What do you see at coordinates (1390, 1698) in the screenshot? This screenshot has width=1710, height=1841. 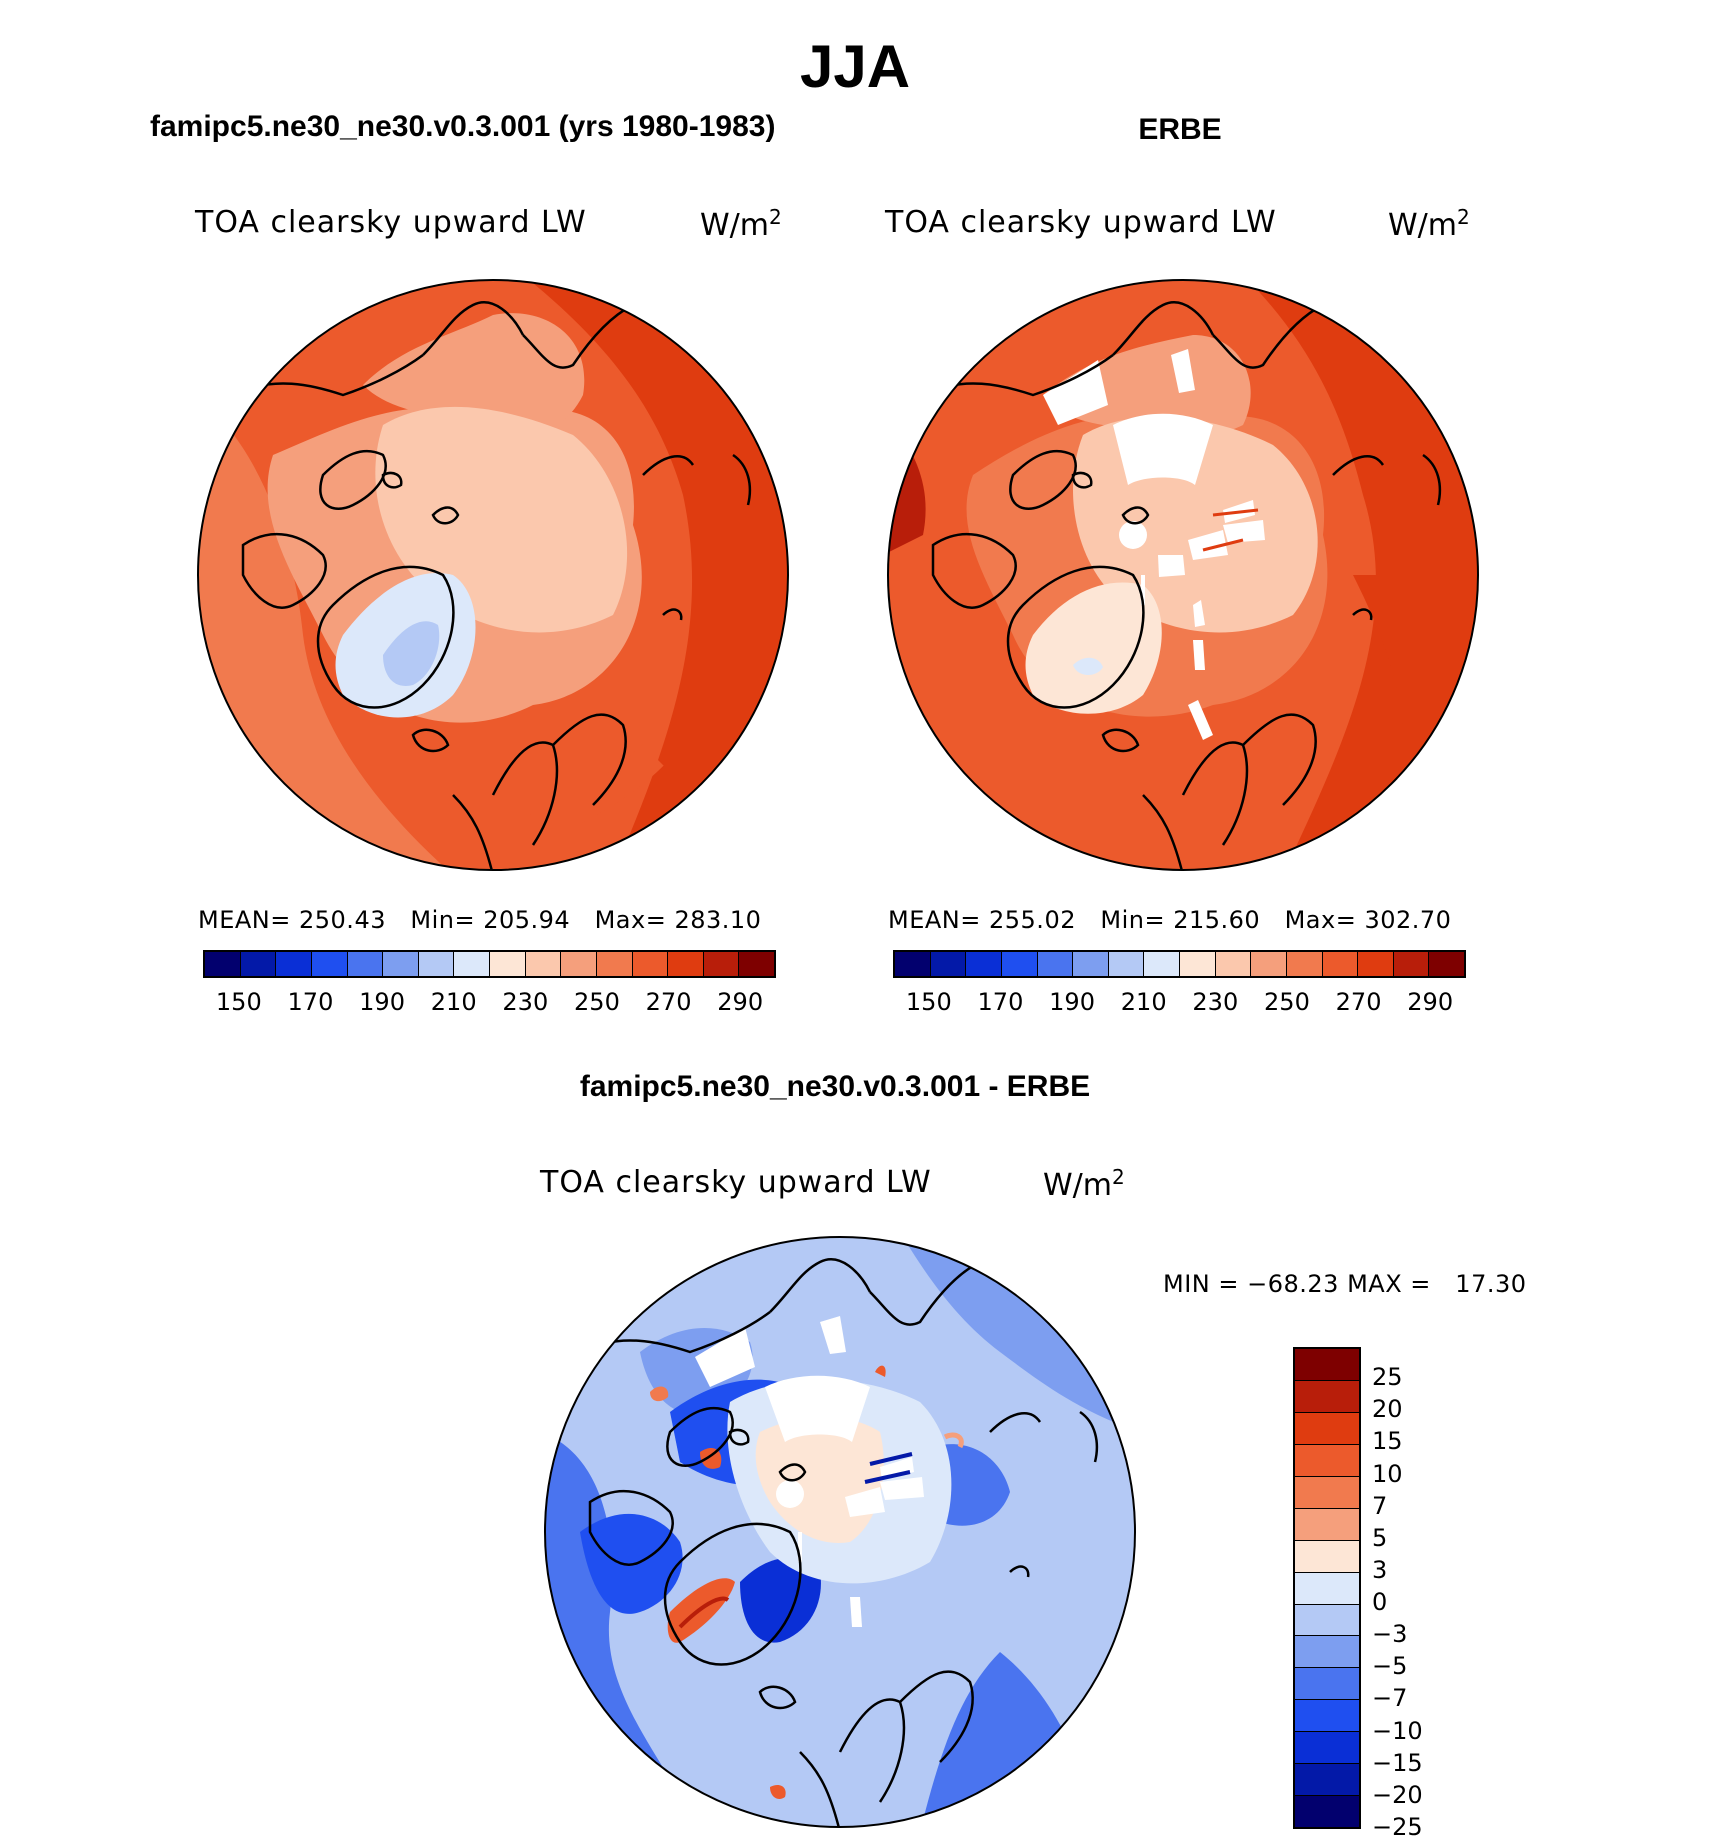 I see `colorbar-tick-label: −7` at bounding box center [1390, 1698].